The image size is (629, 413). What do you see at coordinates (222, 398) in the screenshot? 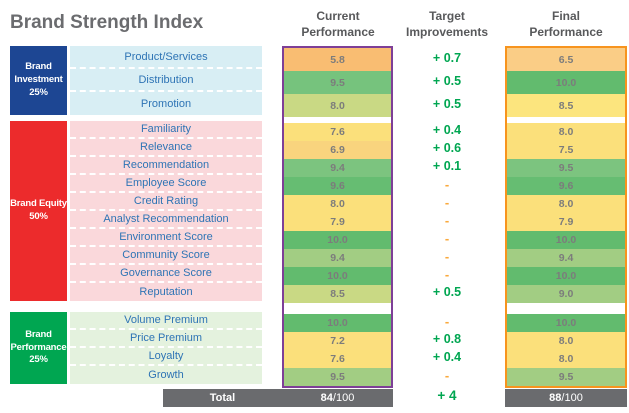
I see `total-label: Total` at bounding box center [222, 398].